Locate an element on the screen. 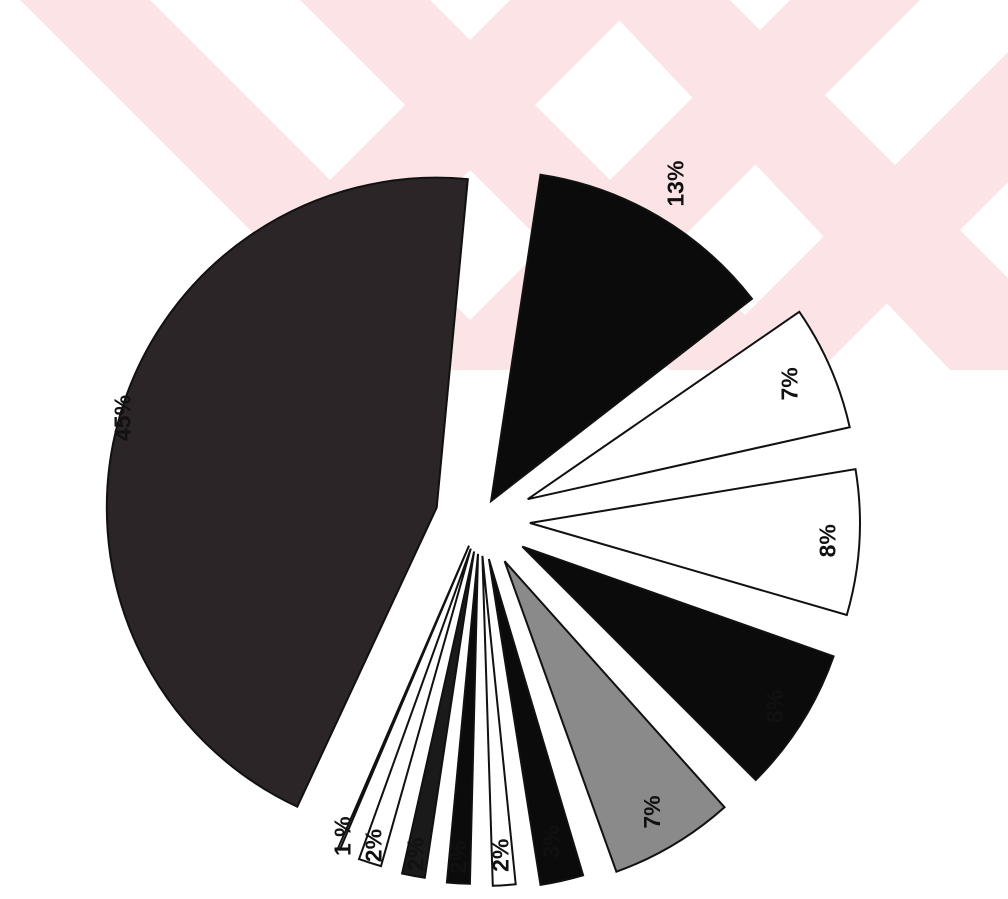  slice-percent-label: 13% is located at coordinates (675, 184).